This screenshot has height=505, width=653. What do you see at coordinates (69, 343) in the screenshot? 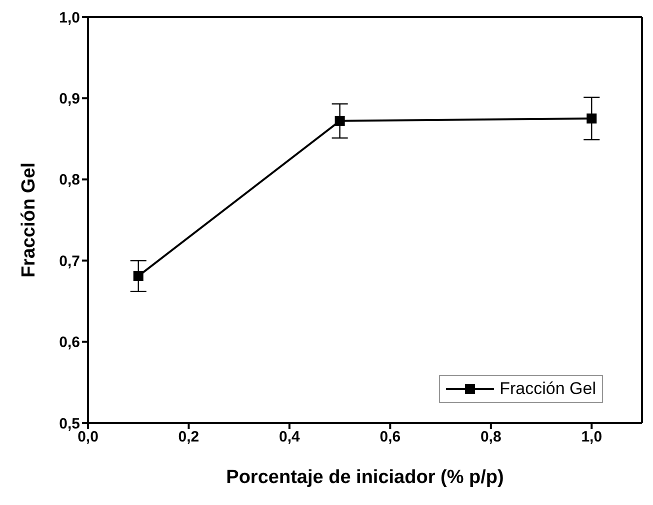
I see `y-tick-label: 0,6` at bounding box center [69, 343].